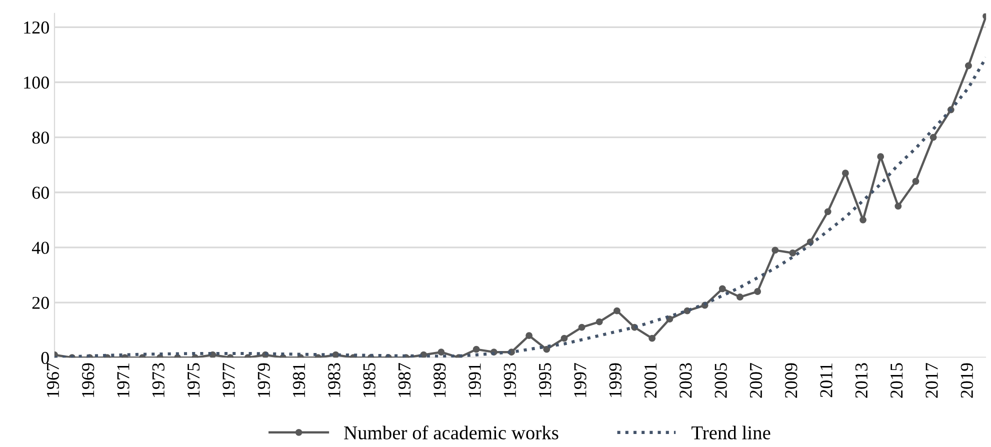 Image resolution: width=991 pixels, height=447 pixels. I want to click on y-tick-label: 100, so click(36, 82).